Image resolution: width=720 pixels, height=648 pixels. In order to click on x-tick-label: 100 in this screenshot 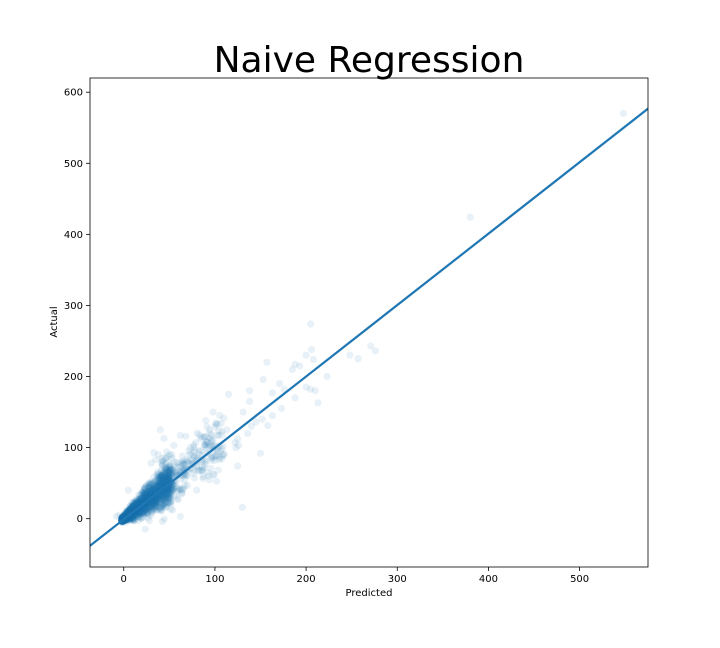, I will do `click(214, 579)`.